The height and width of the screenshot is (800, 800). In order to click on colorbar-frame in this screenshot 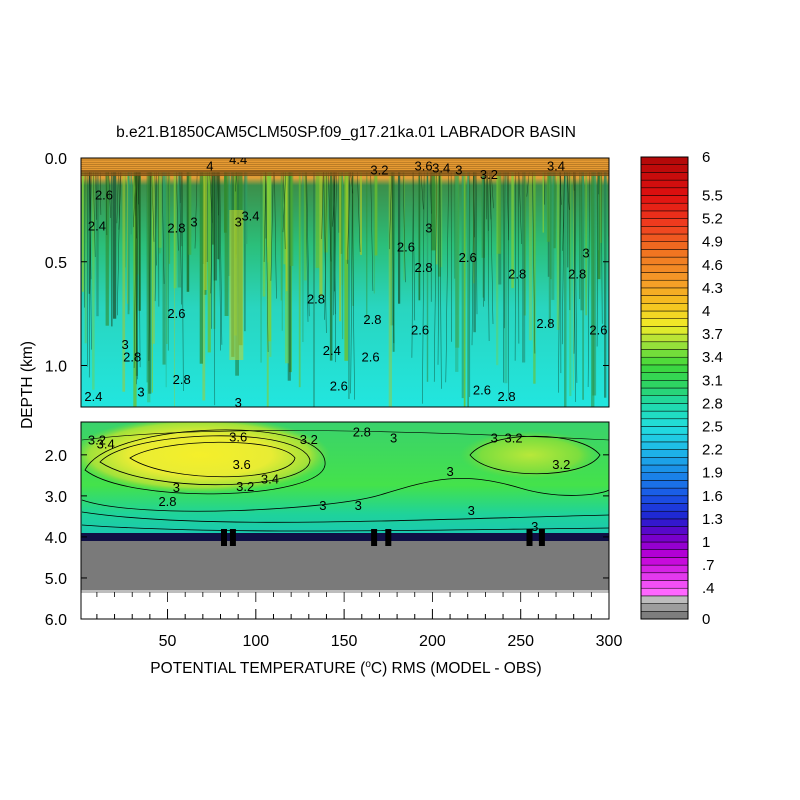, I will do `click(664, 388)`.